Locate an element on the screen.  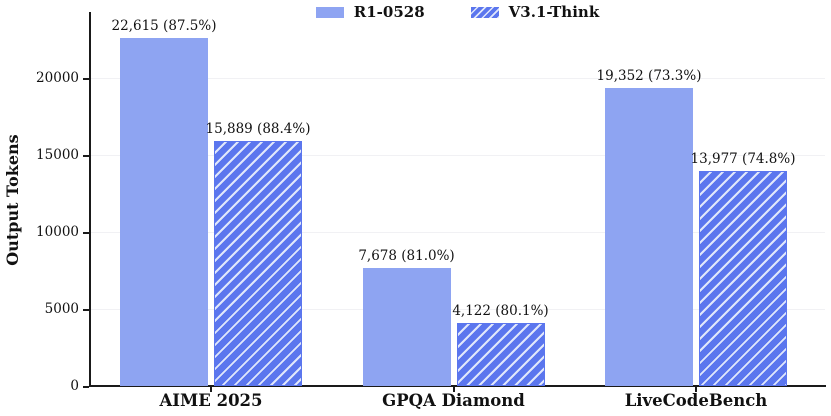
category-label-gpqa-diamond: GPQA Diamond is located at coordinates (453, 400).